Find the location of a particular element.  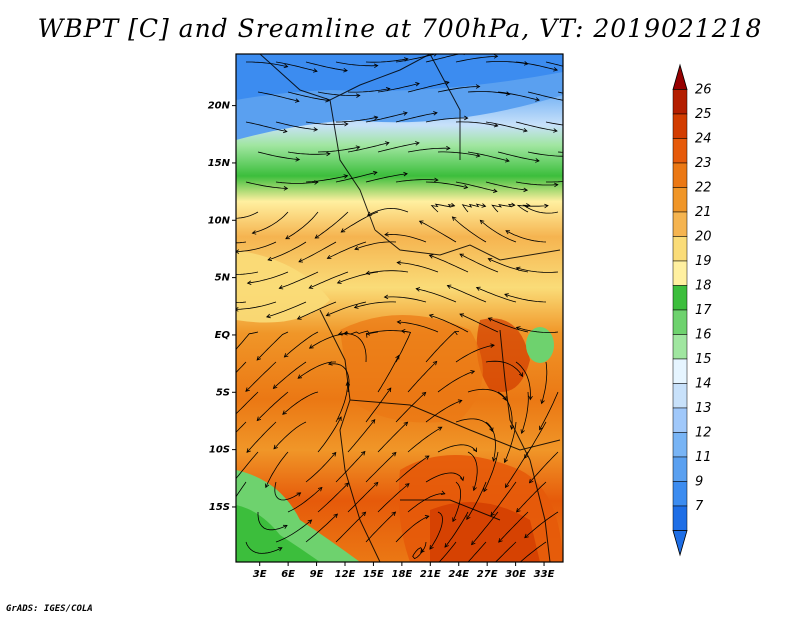

lon-tick-label: 15E is located at coordinates (373, 574).